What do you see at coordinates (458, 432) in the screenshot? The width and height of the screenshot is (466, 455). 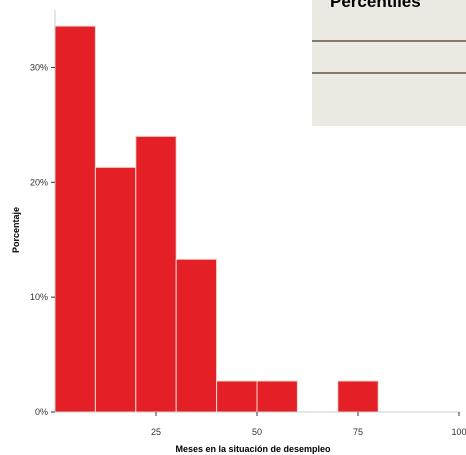 I see `x-tick-label: 100` at bounding box center [458, 432].